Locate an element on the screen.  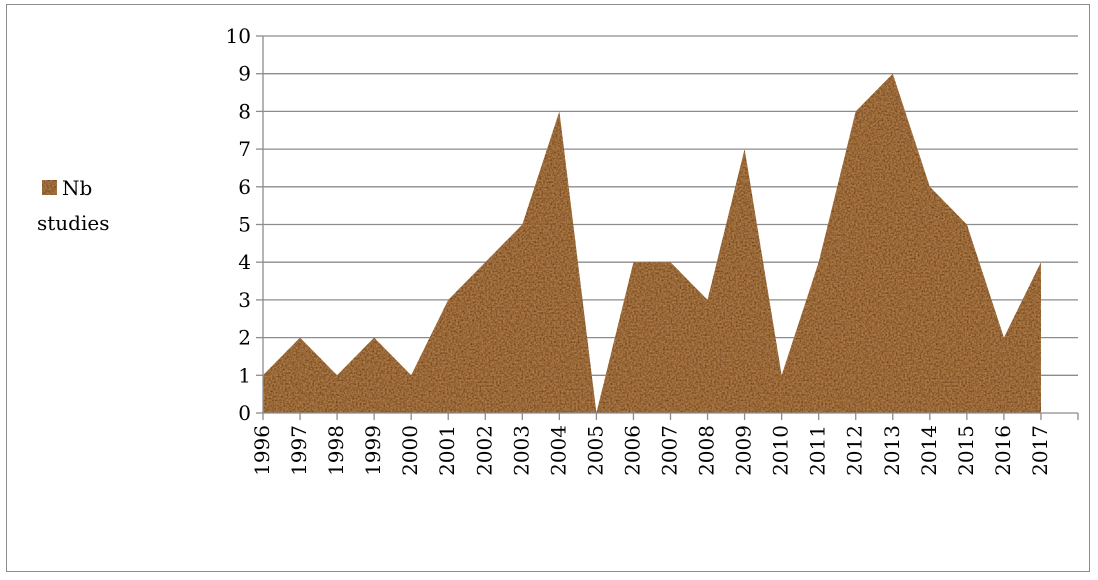
legend-label-line1: Nb is located at coordinates (77, 188).